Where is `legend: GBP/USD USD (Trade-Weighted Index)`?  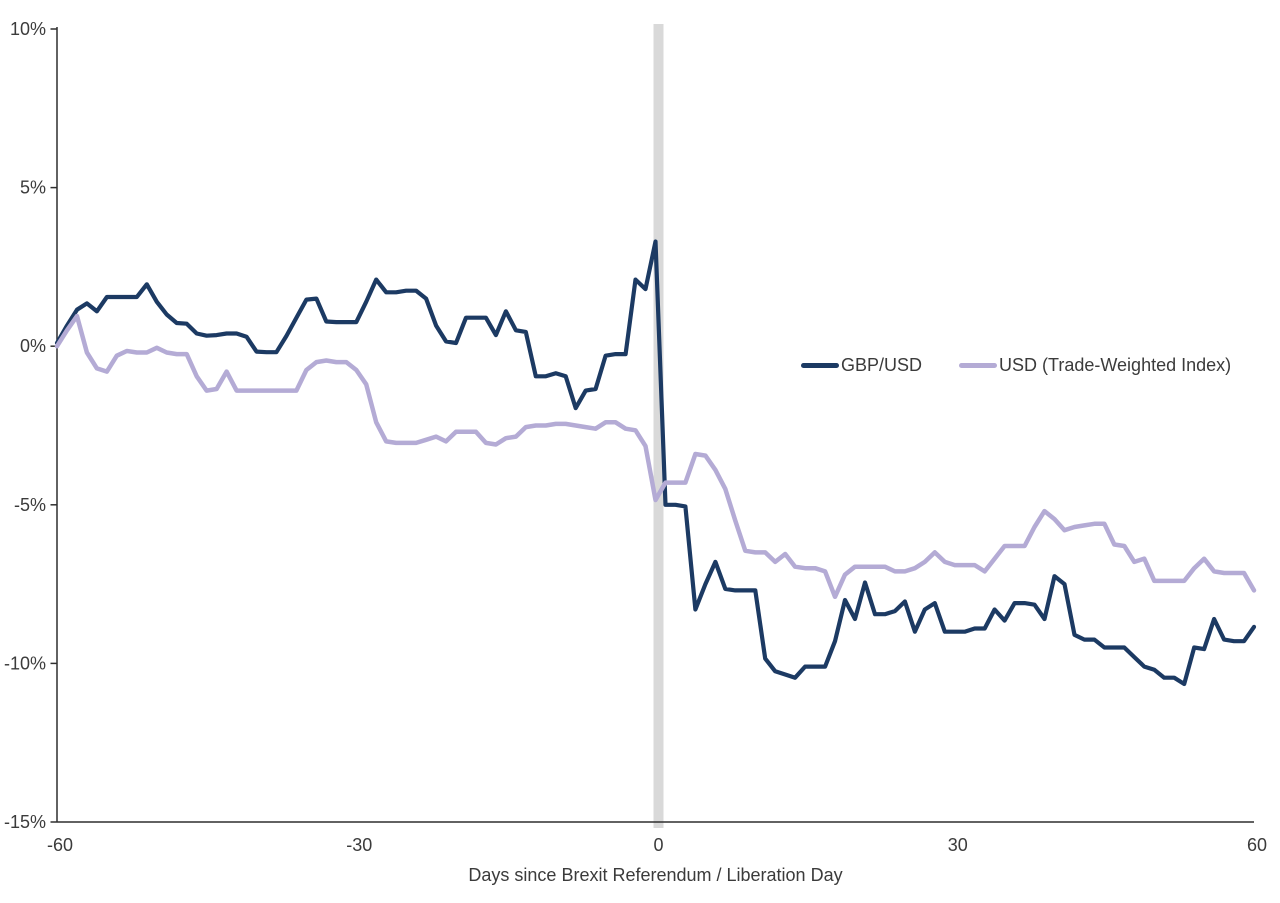
legend: GBP/USD USD (Trade-Weighted Index) is located at coordinates (1016, 365).